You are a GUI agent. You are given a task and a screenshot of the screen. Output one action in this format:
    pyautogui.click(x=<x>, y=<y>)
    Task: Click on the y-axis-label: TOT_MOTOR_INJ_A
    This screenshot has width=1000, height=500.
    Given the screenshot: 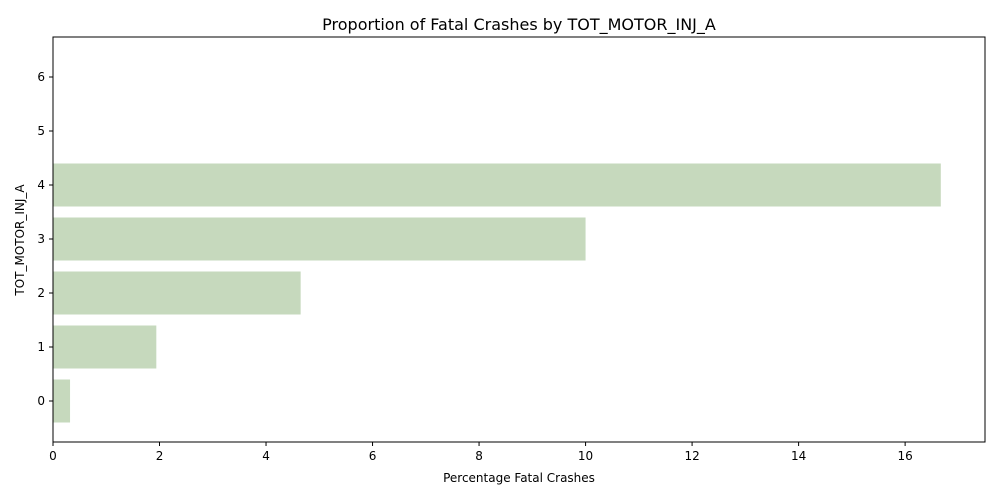 What is the action you would take?
    pyautogui.click(x=20, y=240)
    